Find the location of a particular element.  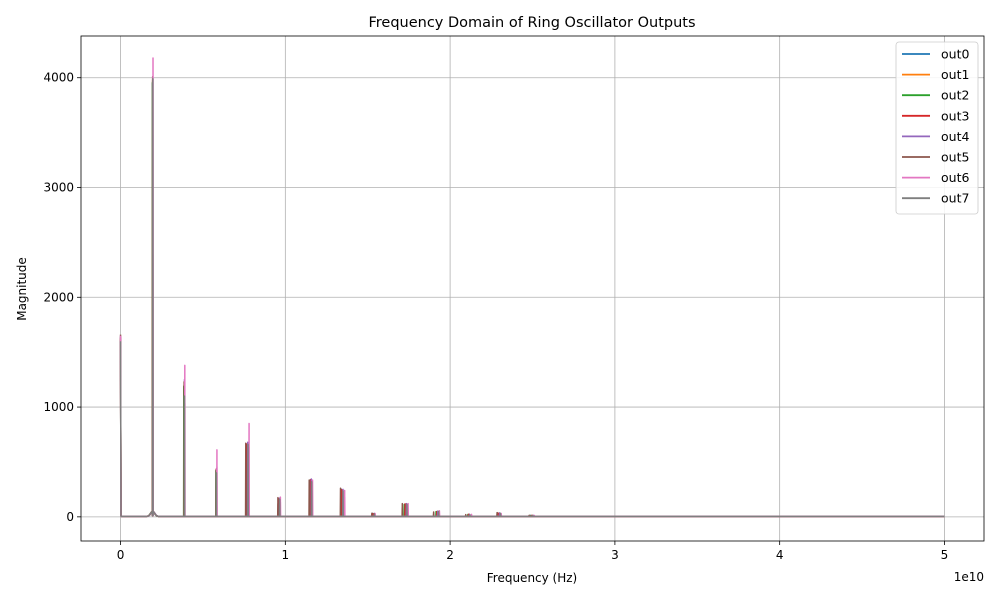

legend-label-out1: out1 is located at coordinates (955, 74).